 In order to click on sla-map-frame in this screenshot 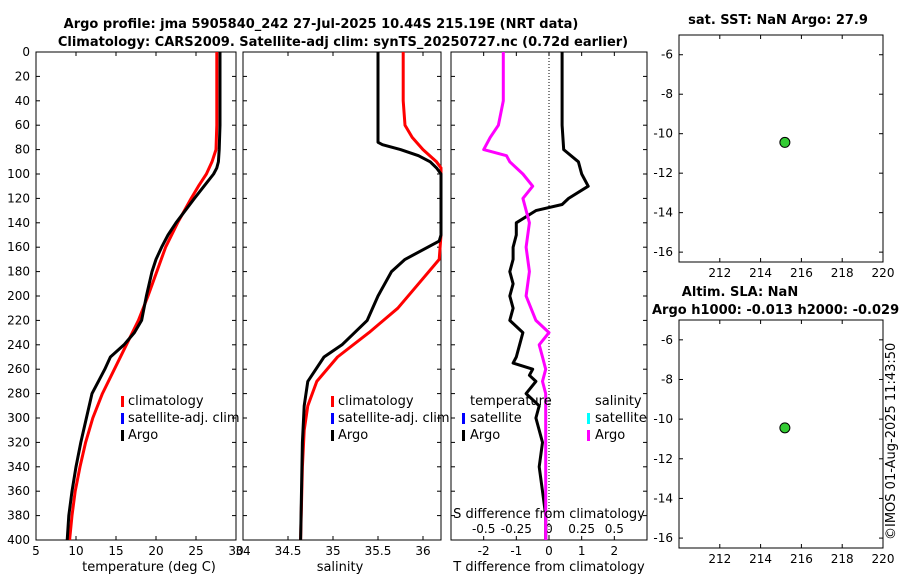, I will do `click(781, 434)`.